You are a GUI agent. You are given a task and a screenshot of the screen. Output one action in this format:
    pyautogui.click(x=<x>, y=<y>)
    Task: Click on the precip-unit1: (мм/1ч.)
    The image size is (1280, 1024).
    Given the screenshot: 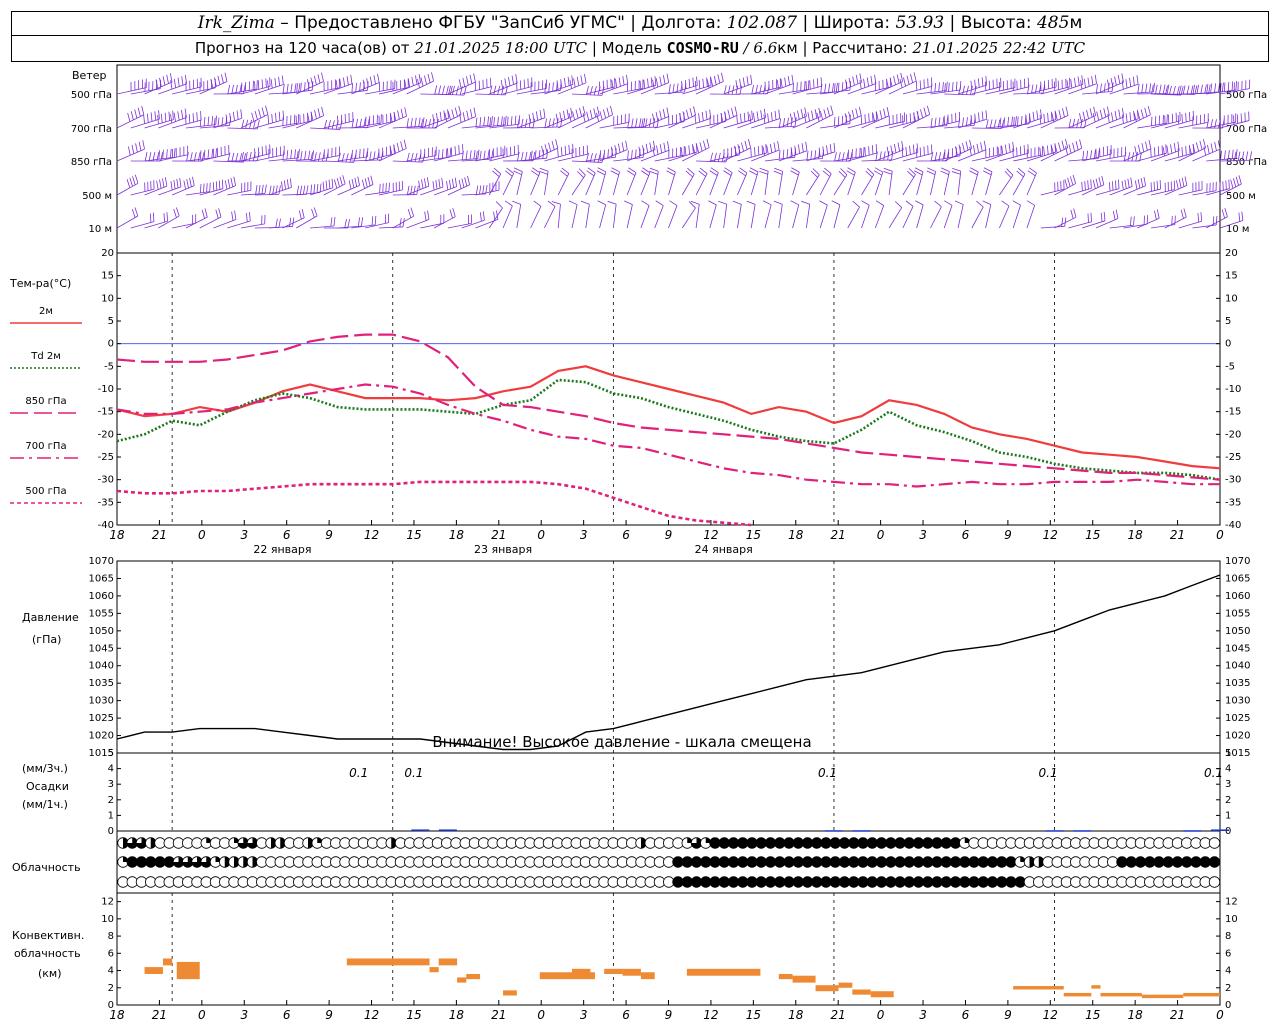 What is the action you would take?
    pyautogui.click(x=45, y=804)
    